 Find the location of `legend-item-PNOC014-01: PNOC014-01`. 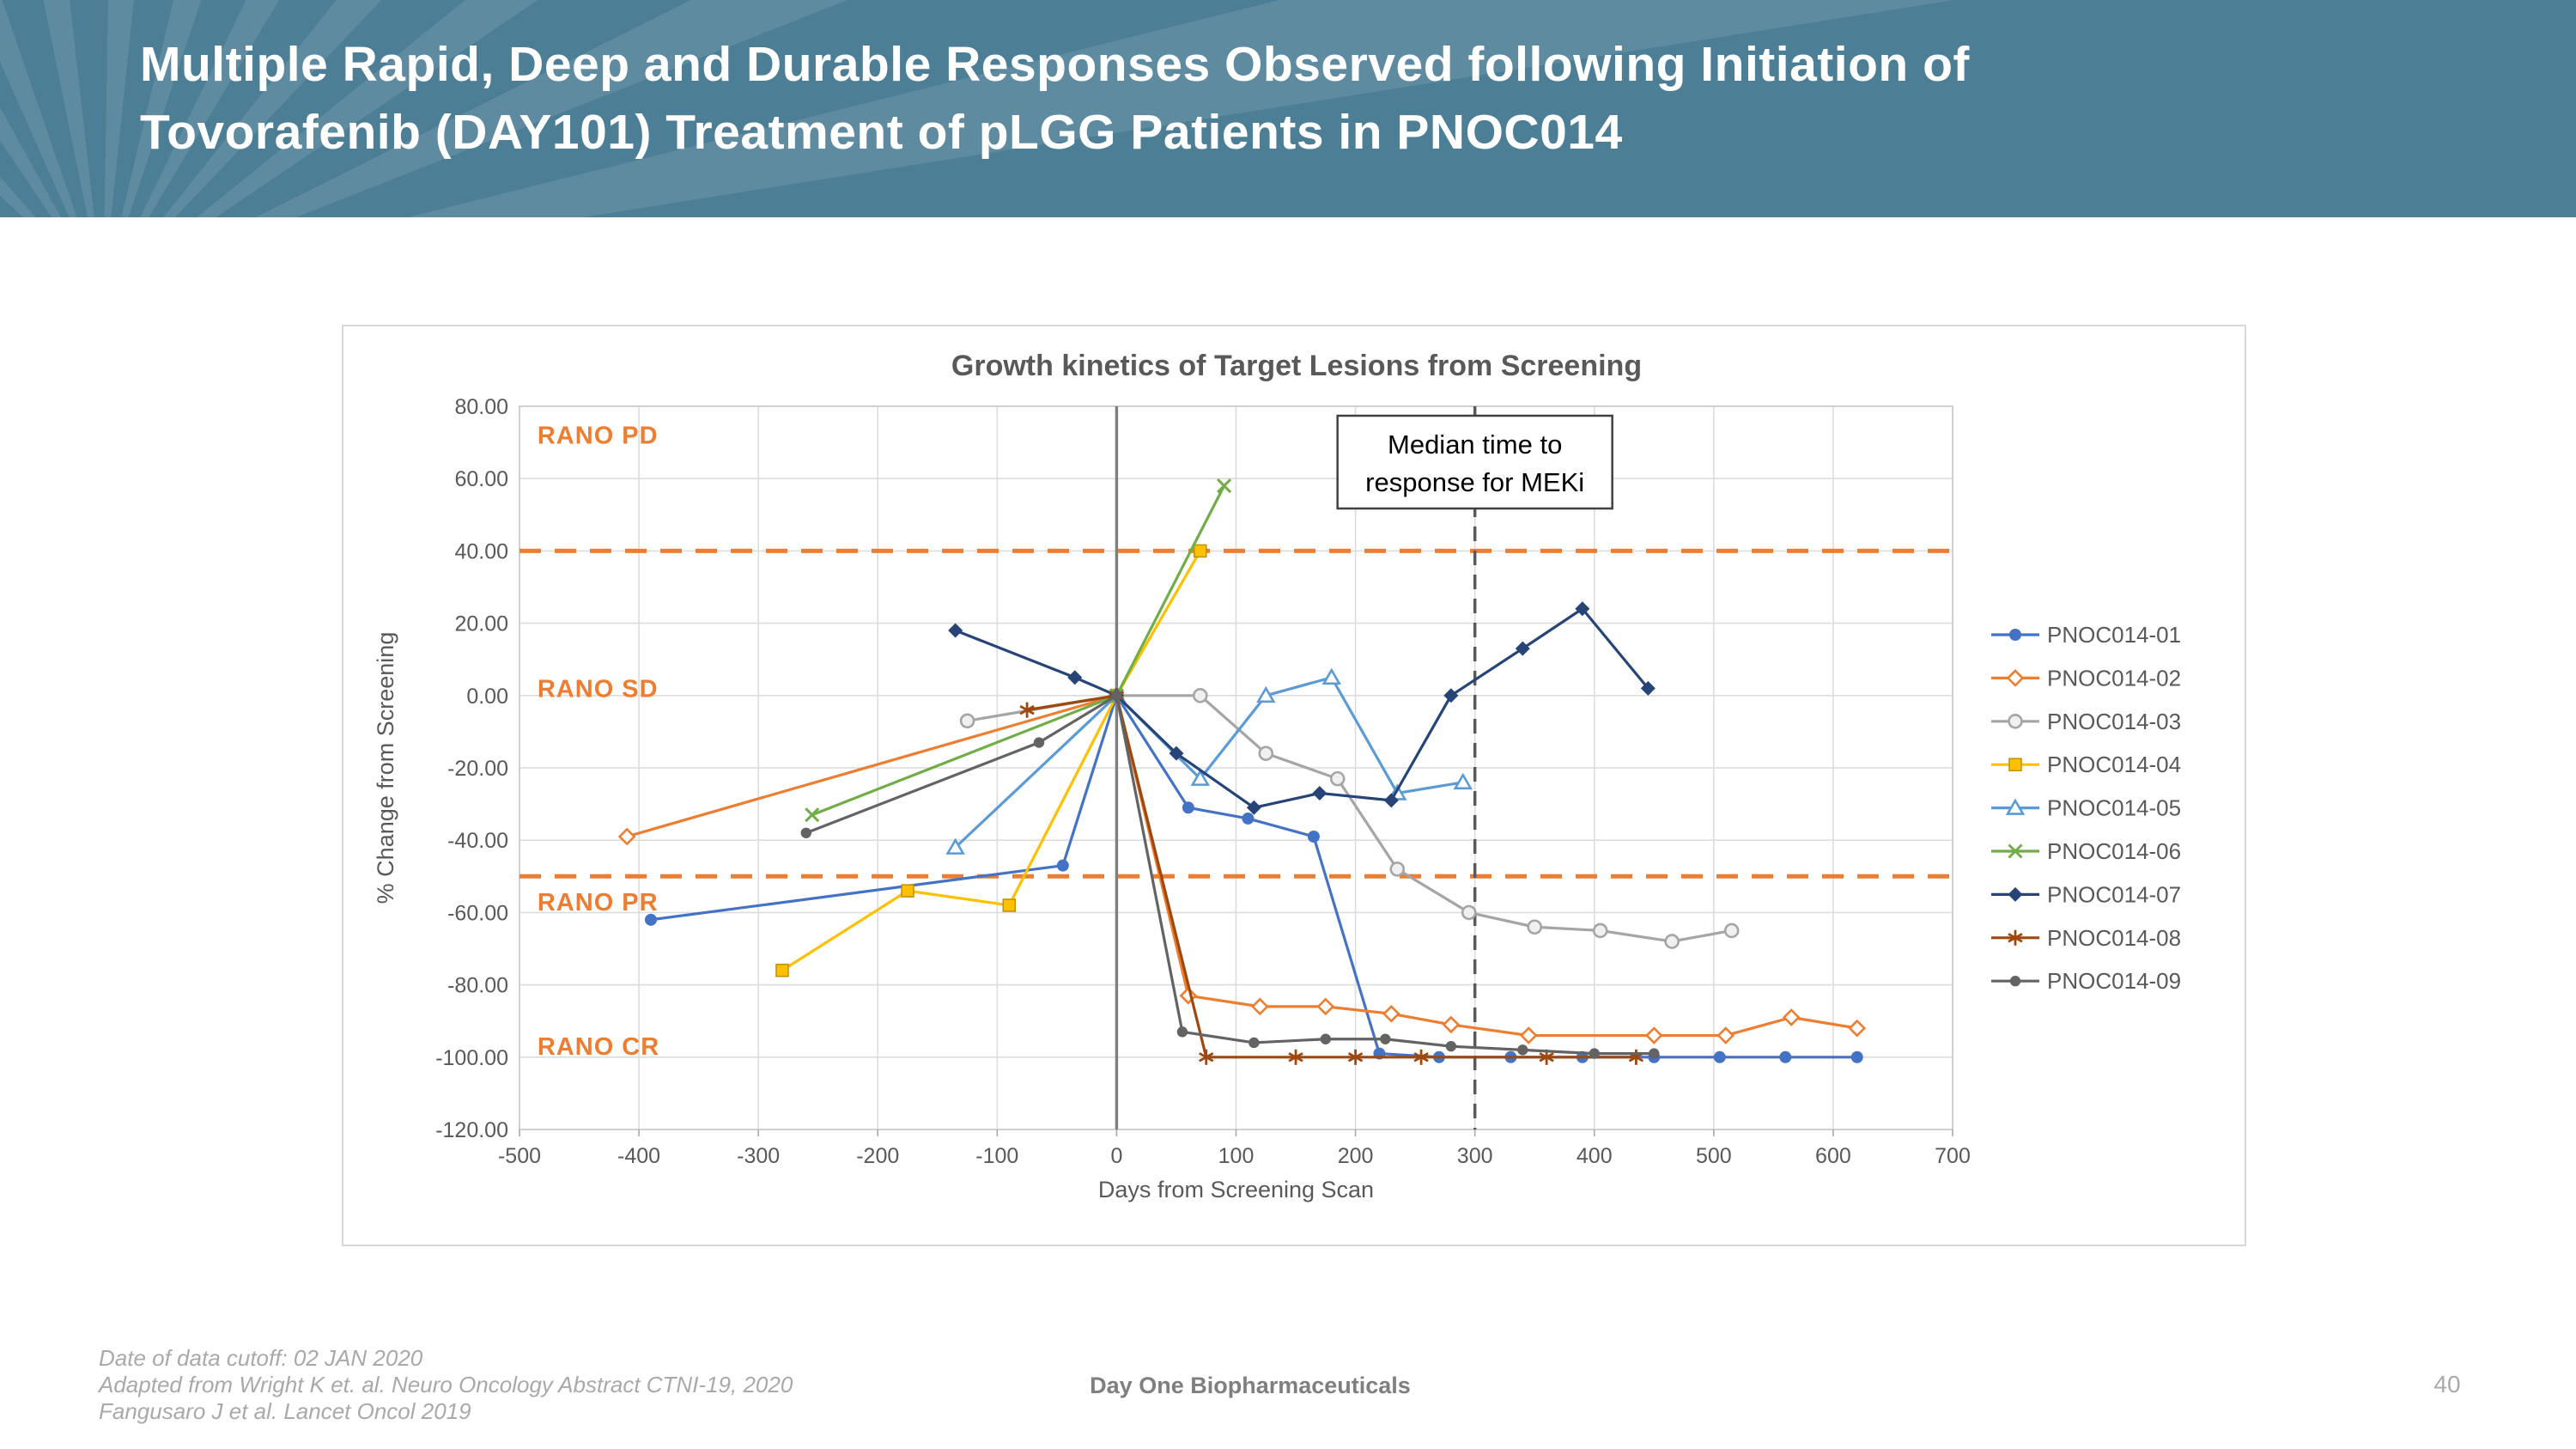

legend-item-PNOC014-01: PNOC014-01 is located at coordinates (2086, 635).